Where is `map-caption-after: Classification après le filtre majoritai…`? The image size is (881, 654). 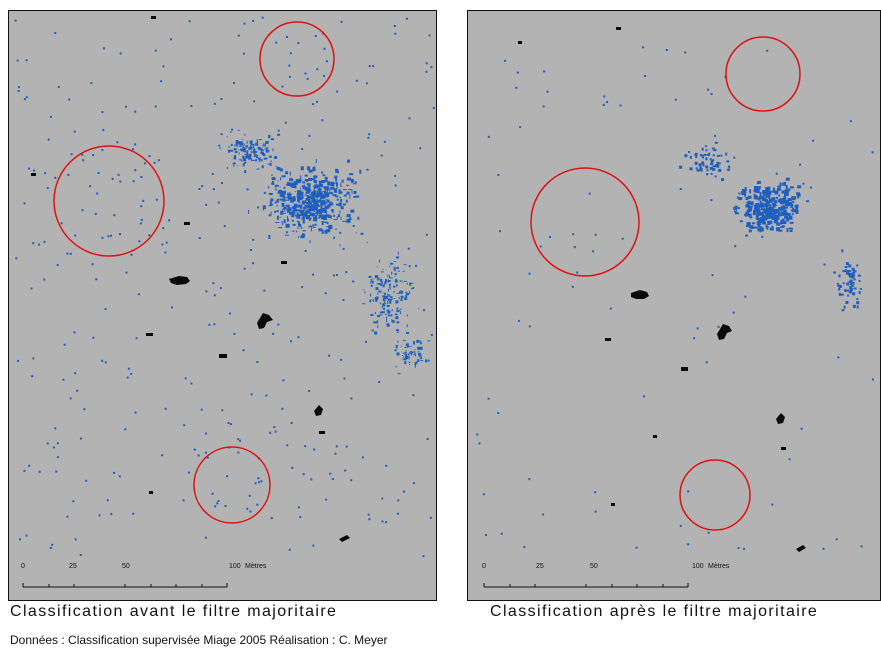 map-caption-after: Classification après le filtre majoritai… is located at coordinates (654, 611).